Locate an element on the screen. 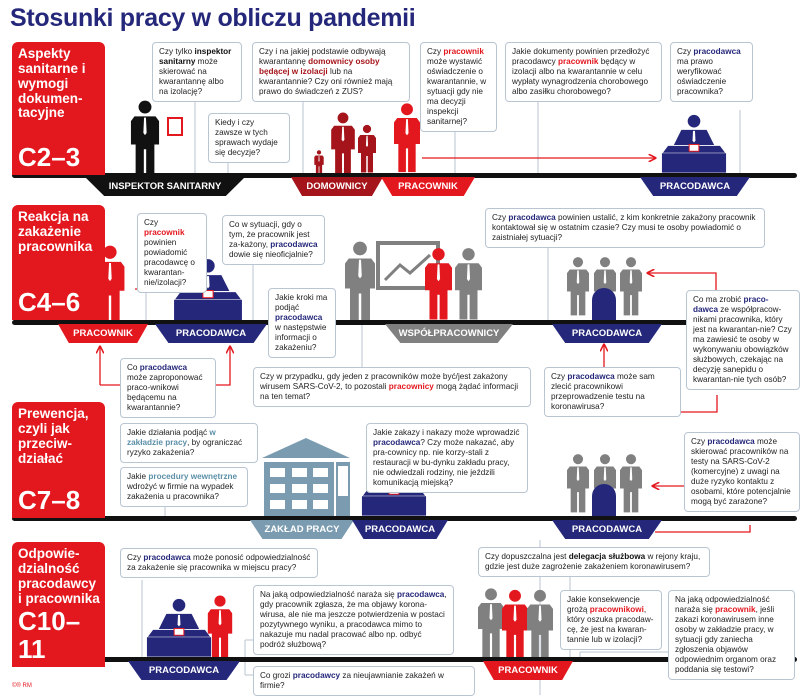  question-text: Jakie is located at coordinates (138, 476).